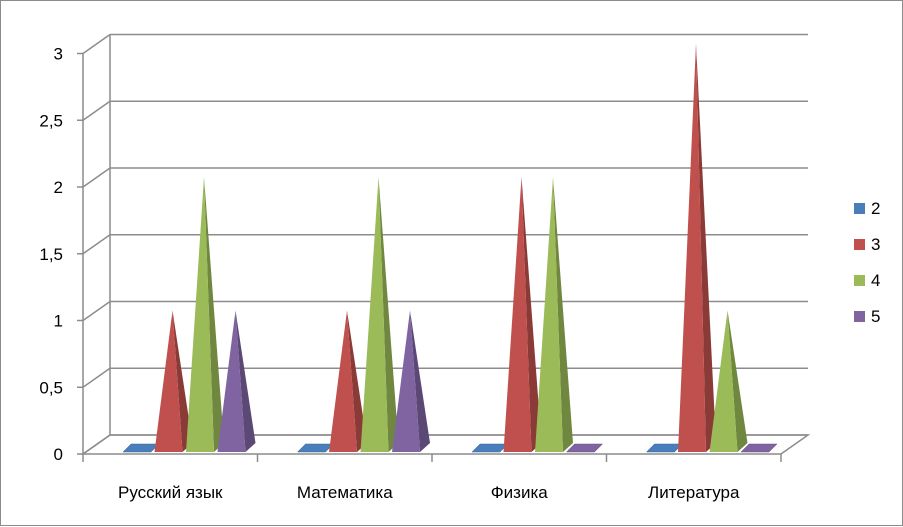 This screenshot has height=527, width=903. Describe the element at coordinates (345, 492) in the screenshot. I see `x-tick-label: Математика` at that location.